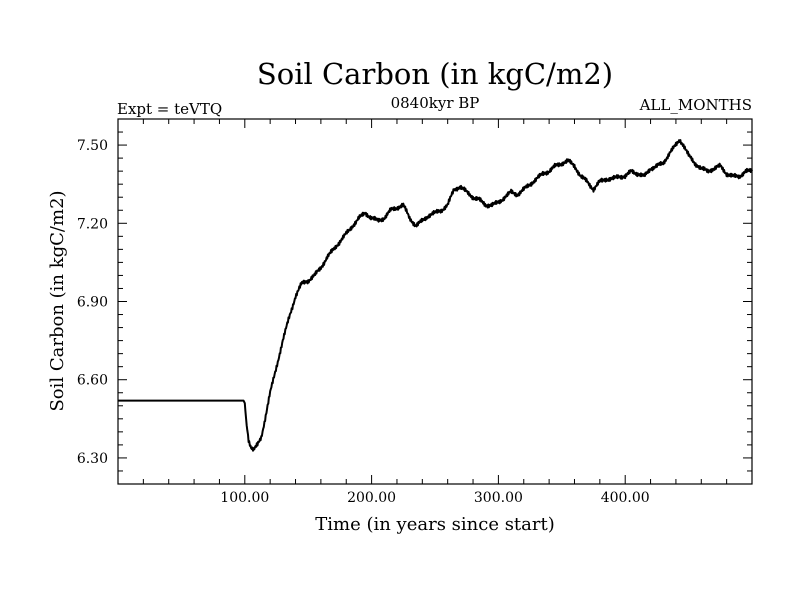 The image size is (800, 605). Describe the element at coordinates (498, 498) in the screenshot. I see `x-tick-label: 300.00` at that location.